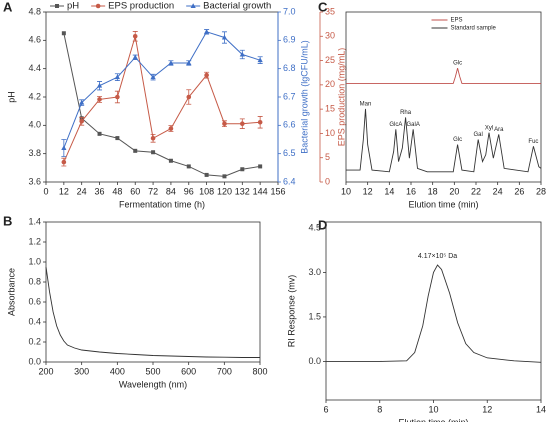 The width and height of the screenshot is (550, 422). I want to click on peak-label: Rha, so click(406, 113).